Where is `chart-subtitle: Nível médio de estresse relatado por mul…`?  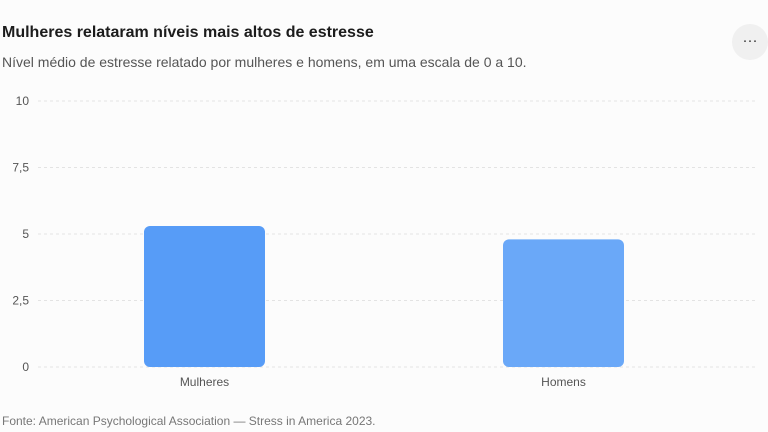
chart-subtitle: Nível médio de estresse relatado por mul… is located at coordinates (264, 62).